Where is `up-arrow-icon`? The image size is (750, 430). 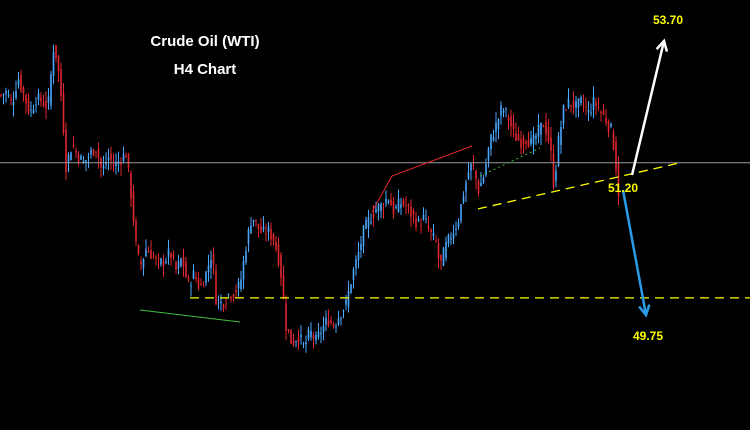
up-arrow-icon is located at coordinates (649, 107).